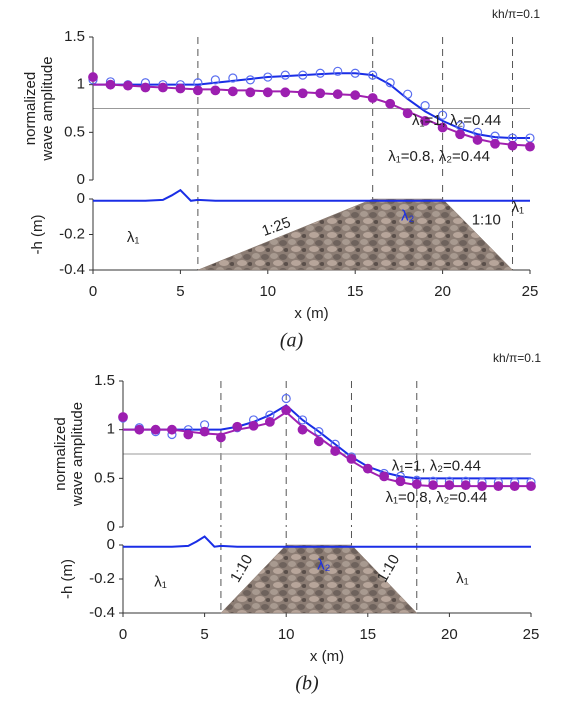  What do you see at coordinates (324, 564) in the screenshot?
I see `annotation: λ₂` at bounding box center [324, 564].